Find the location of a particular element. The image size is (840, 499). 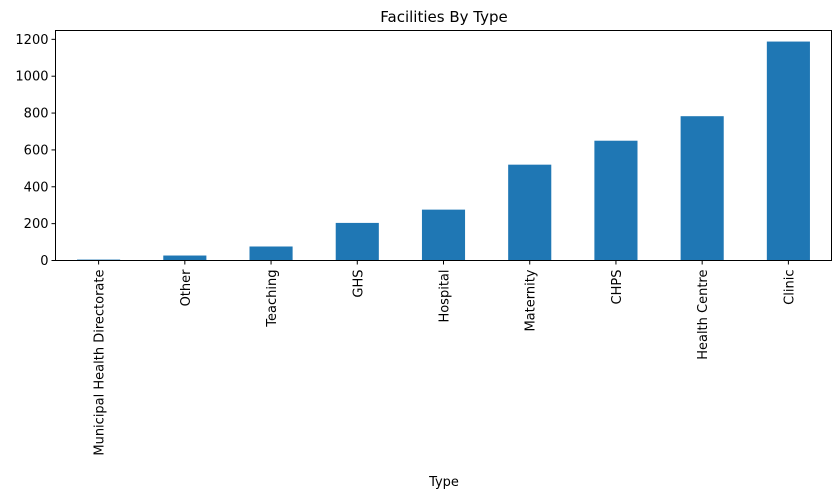

y-tick-label: 0 is located at coordinates (44, 261).